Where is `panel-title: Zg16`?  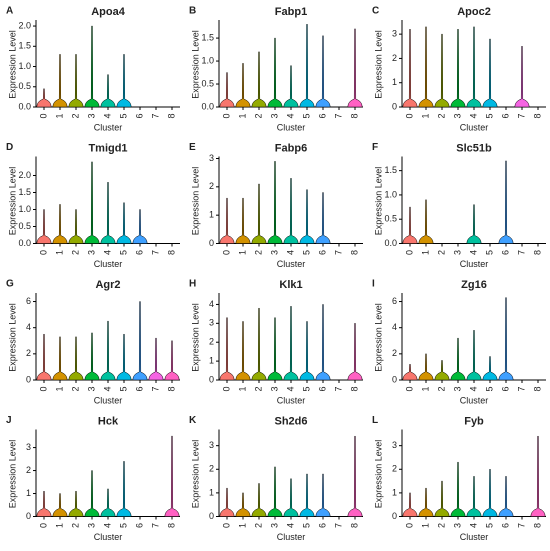 panel-title: Zg16 is located at coordinates (474, 285).